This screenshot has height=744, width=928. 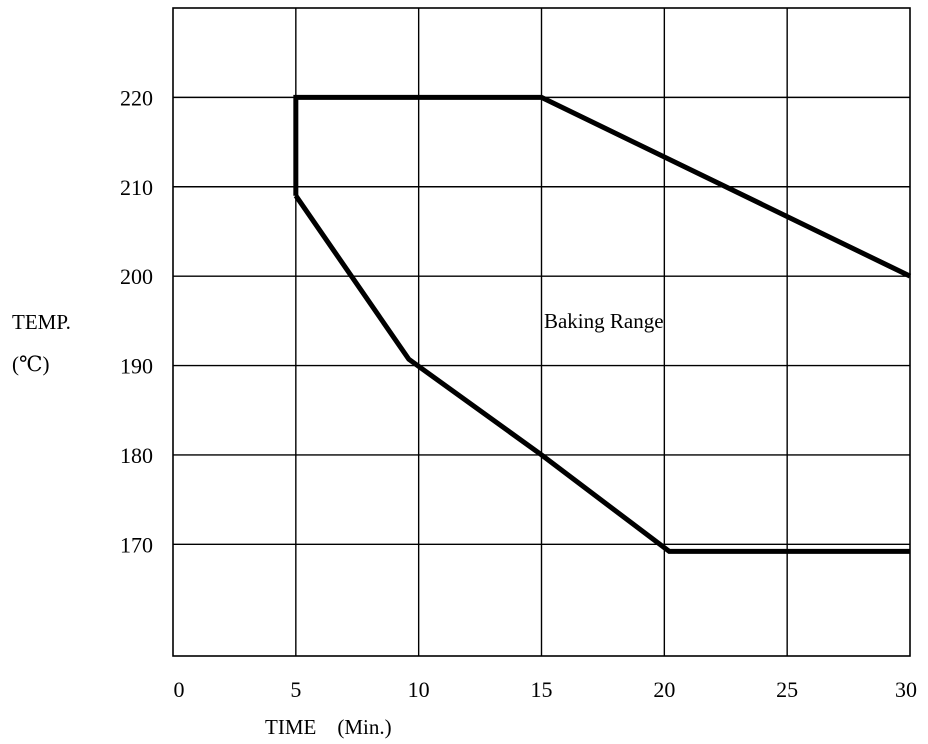 I want to click on y-tick-label: 170, so click(x=136, y=544).